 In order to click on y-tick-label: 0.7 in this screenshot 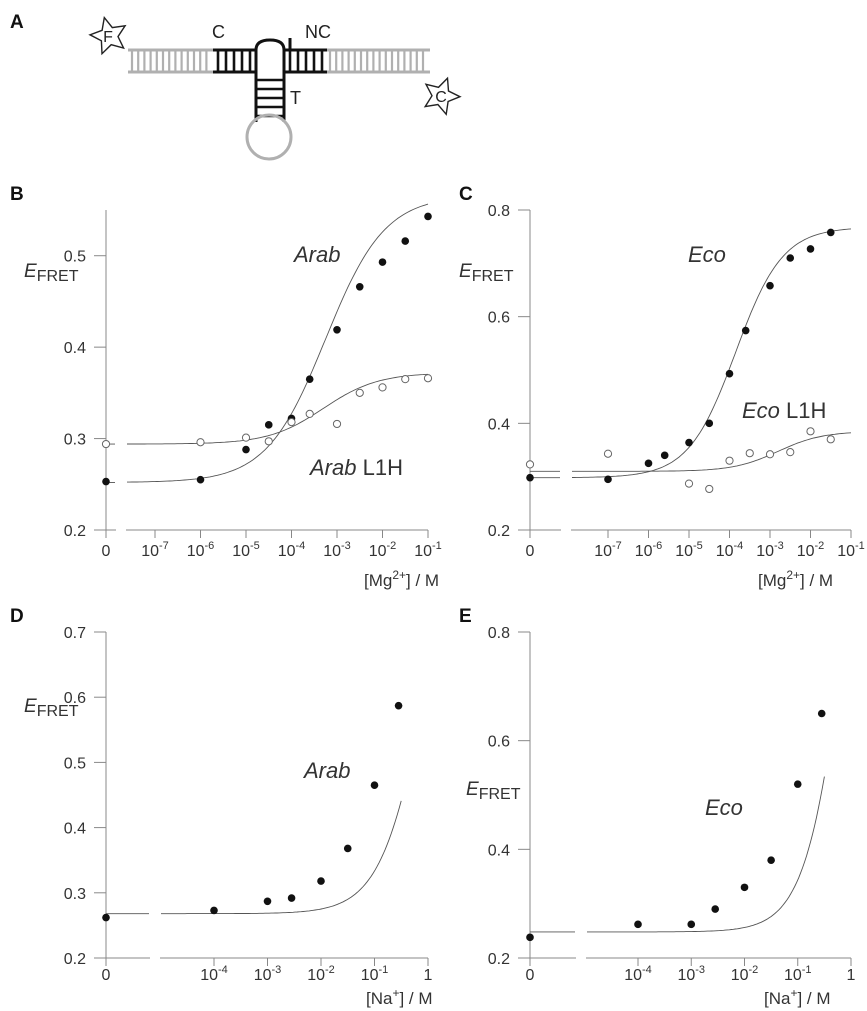, I will do `click(75, 633)`.